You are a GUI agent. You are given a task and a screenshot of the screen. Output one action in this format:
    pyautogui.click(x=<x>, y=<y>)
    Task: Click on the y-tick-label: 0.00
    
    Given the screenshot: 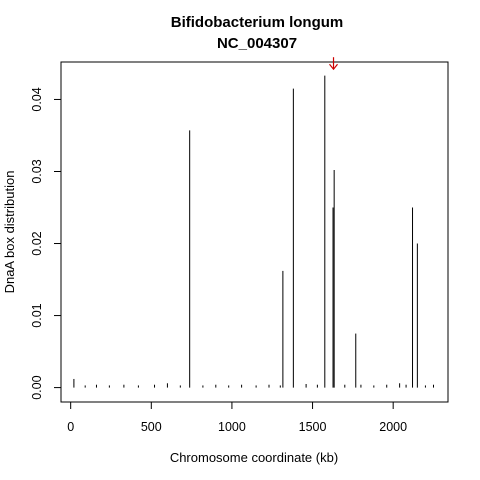 What is the action you would take?
    pyautogui.click(x=37, y=387)
    